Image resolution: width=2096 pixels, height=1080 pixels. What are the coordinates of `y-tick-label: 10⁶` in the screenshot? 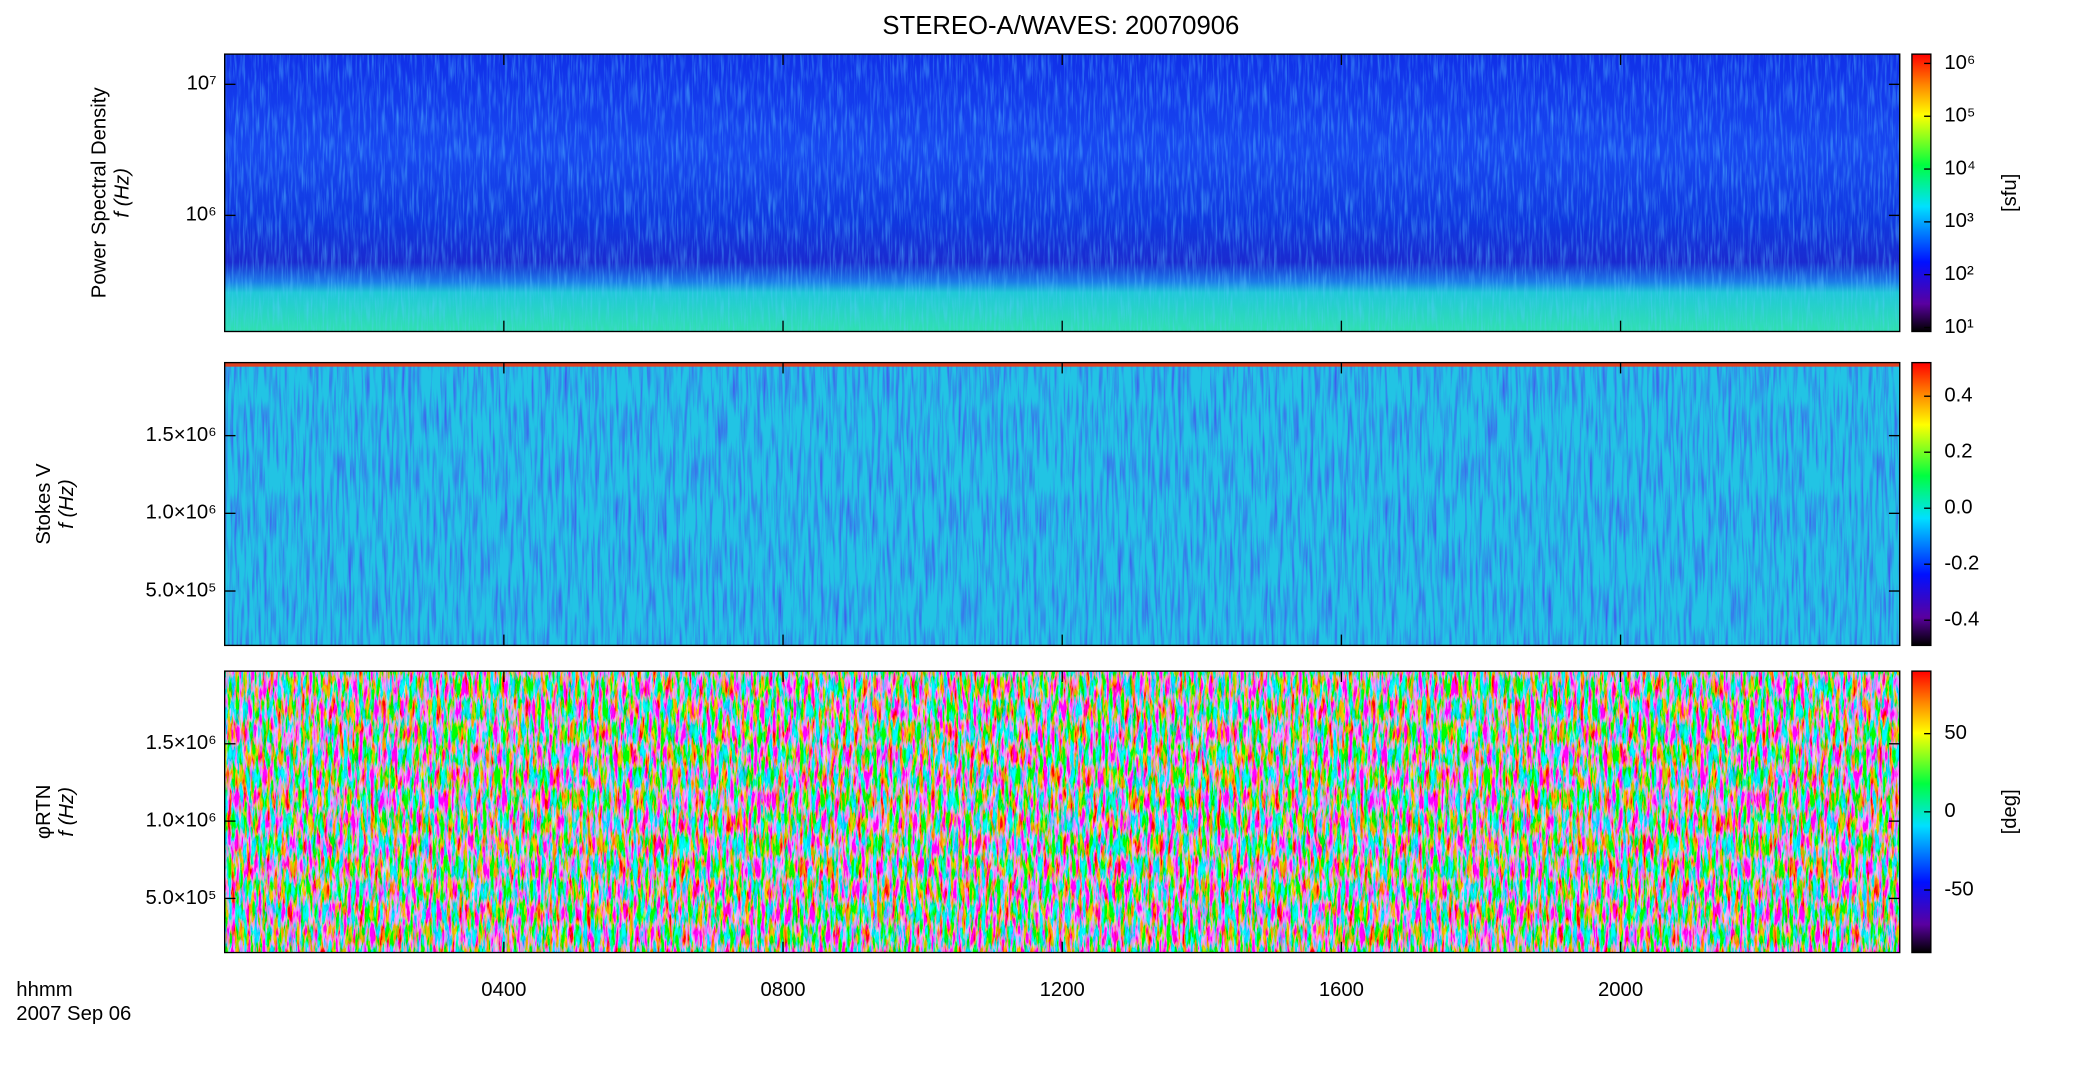 It's located at (201, 215).